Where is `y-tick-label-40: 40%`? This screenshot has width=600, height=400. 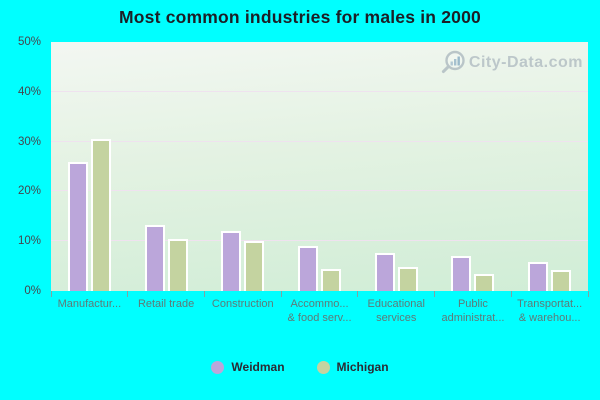 y-tick-label-40: 40% is located at coordinates (29, 91).